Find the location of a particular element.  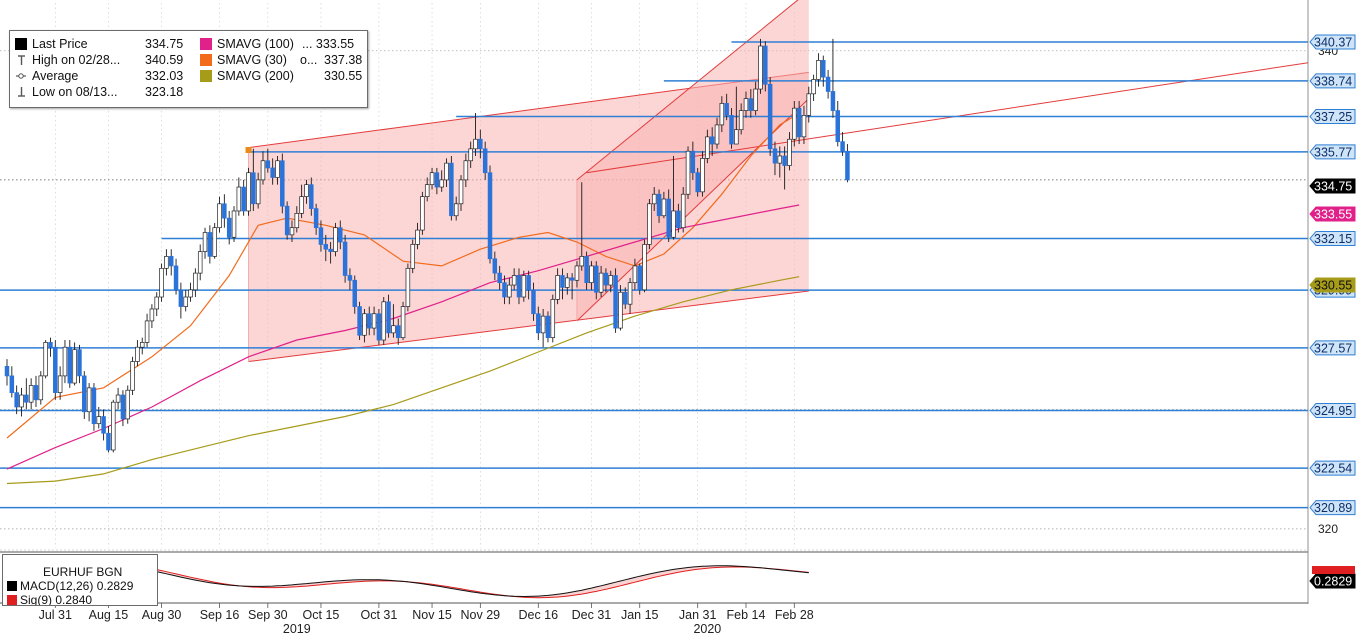

signal-legend-item: Sig(9) 0.2840 is located at coordinates (49, 599).